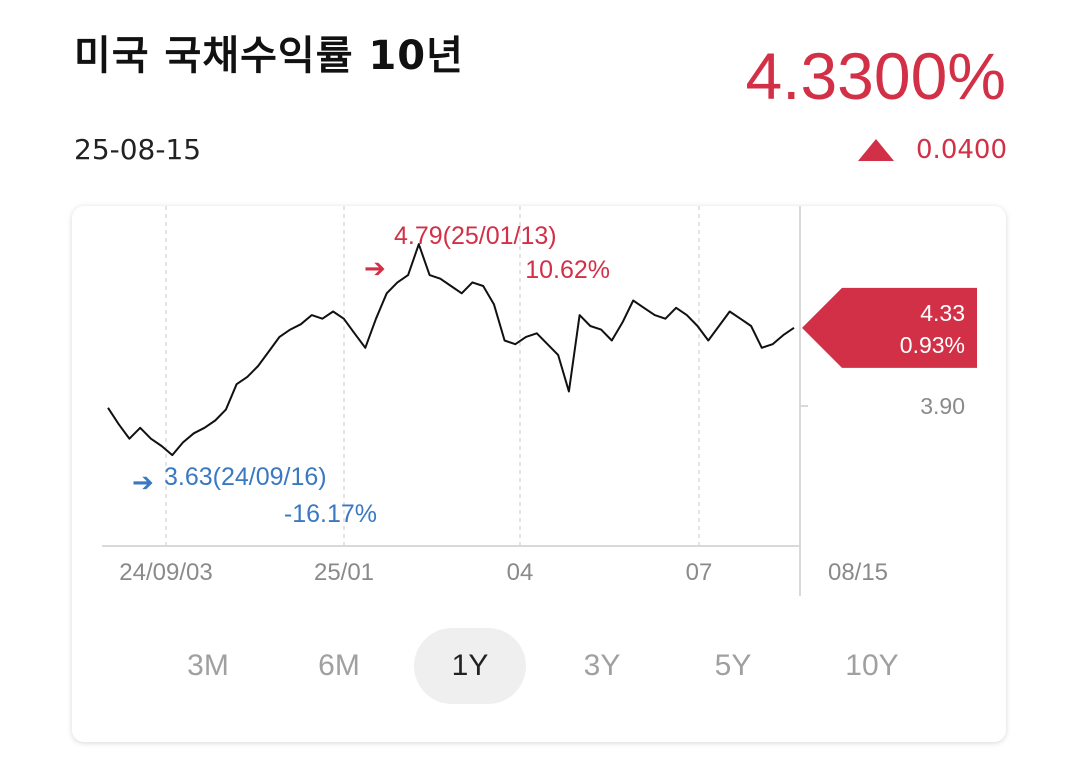 The height and width of the screenshot is (759, 1079). What do you see at coordinates (143, 483) in the screenshot?
I see `low-arrow-icon: ➔` at bounding box center [143, 483].